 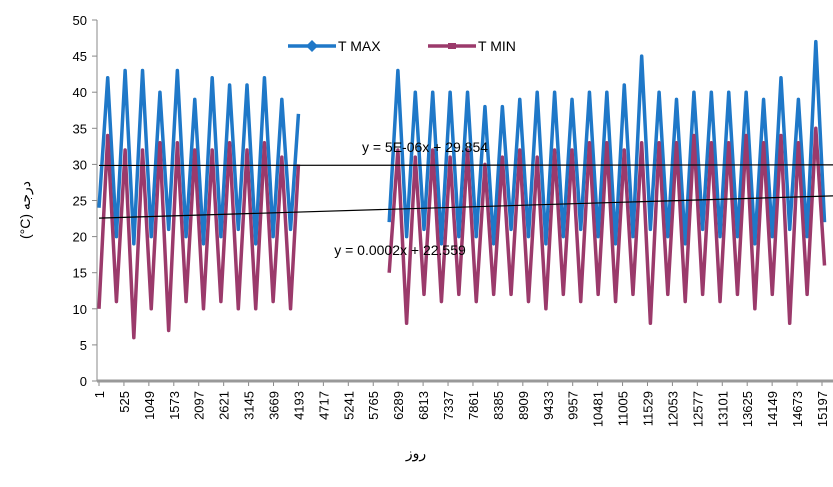 I want to click on x-tick-label: 14149, so click(x=772, y=409).